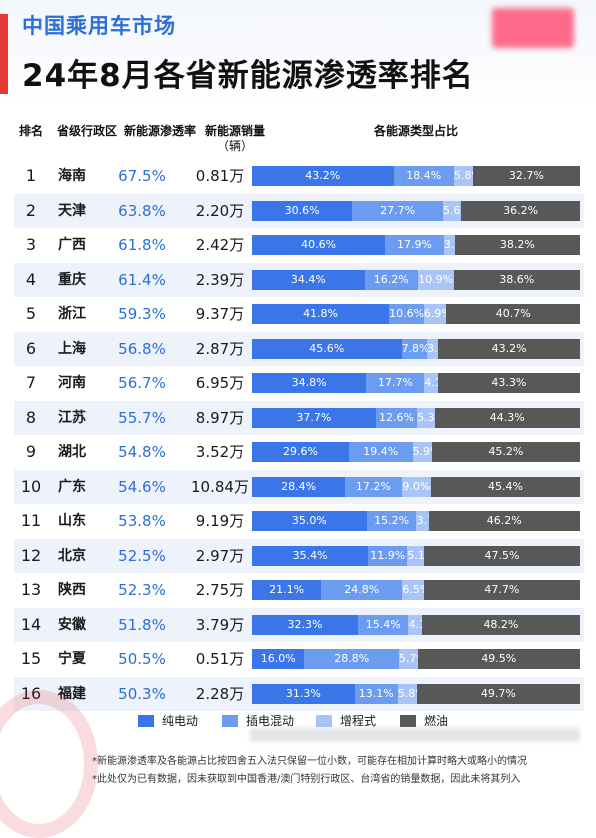 This screenshot has height=838, width=596. I want to click on rate-cell: 56.8%, so click(142, 348).